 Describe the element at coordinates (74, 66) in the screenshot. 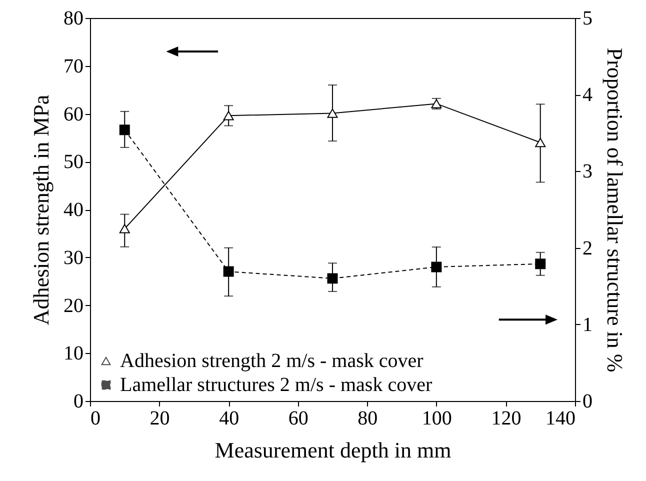

I see `y-tick-label: 70` at that location.